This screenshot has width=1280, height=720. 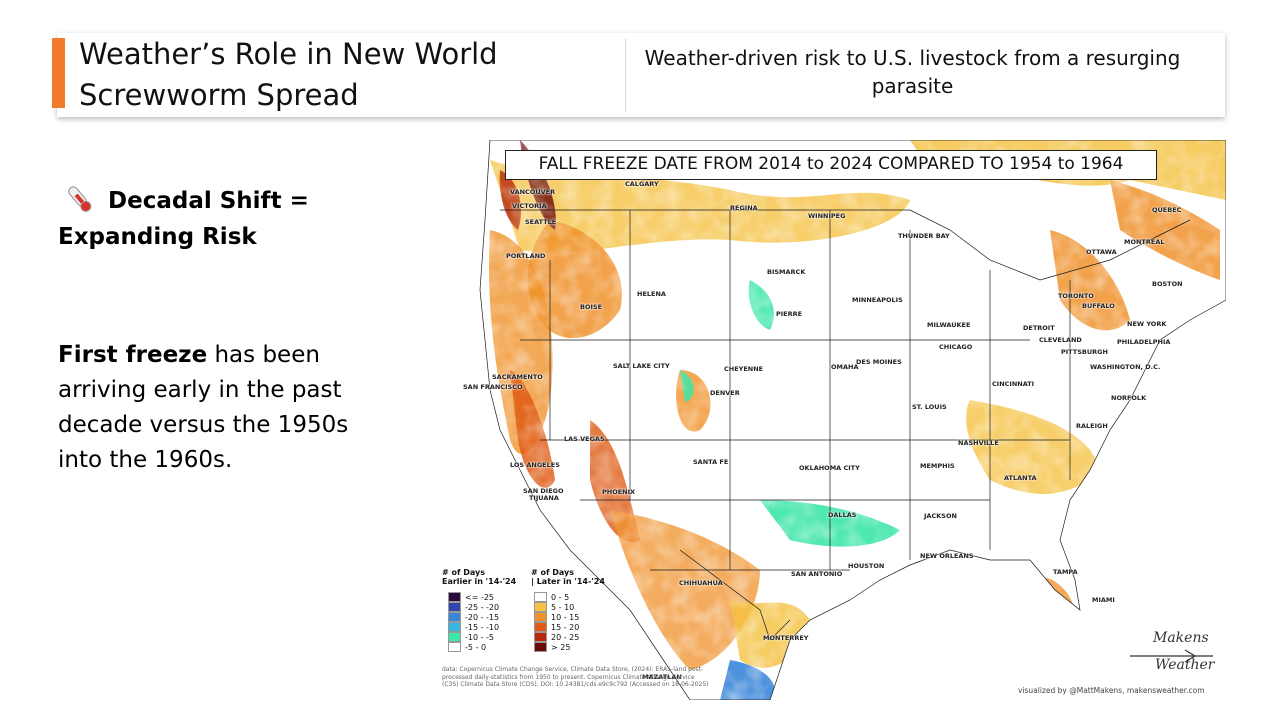 I want to click on legend-later-title-text: # of Days | Later in '14-'24, so click(x=568, y=577).